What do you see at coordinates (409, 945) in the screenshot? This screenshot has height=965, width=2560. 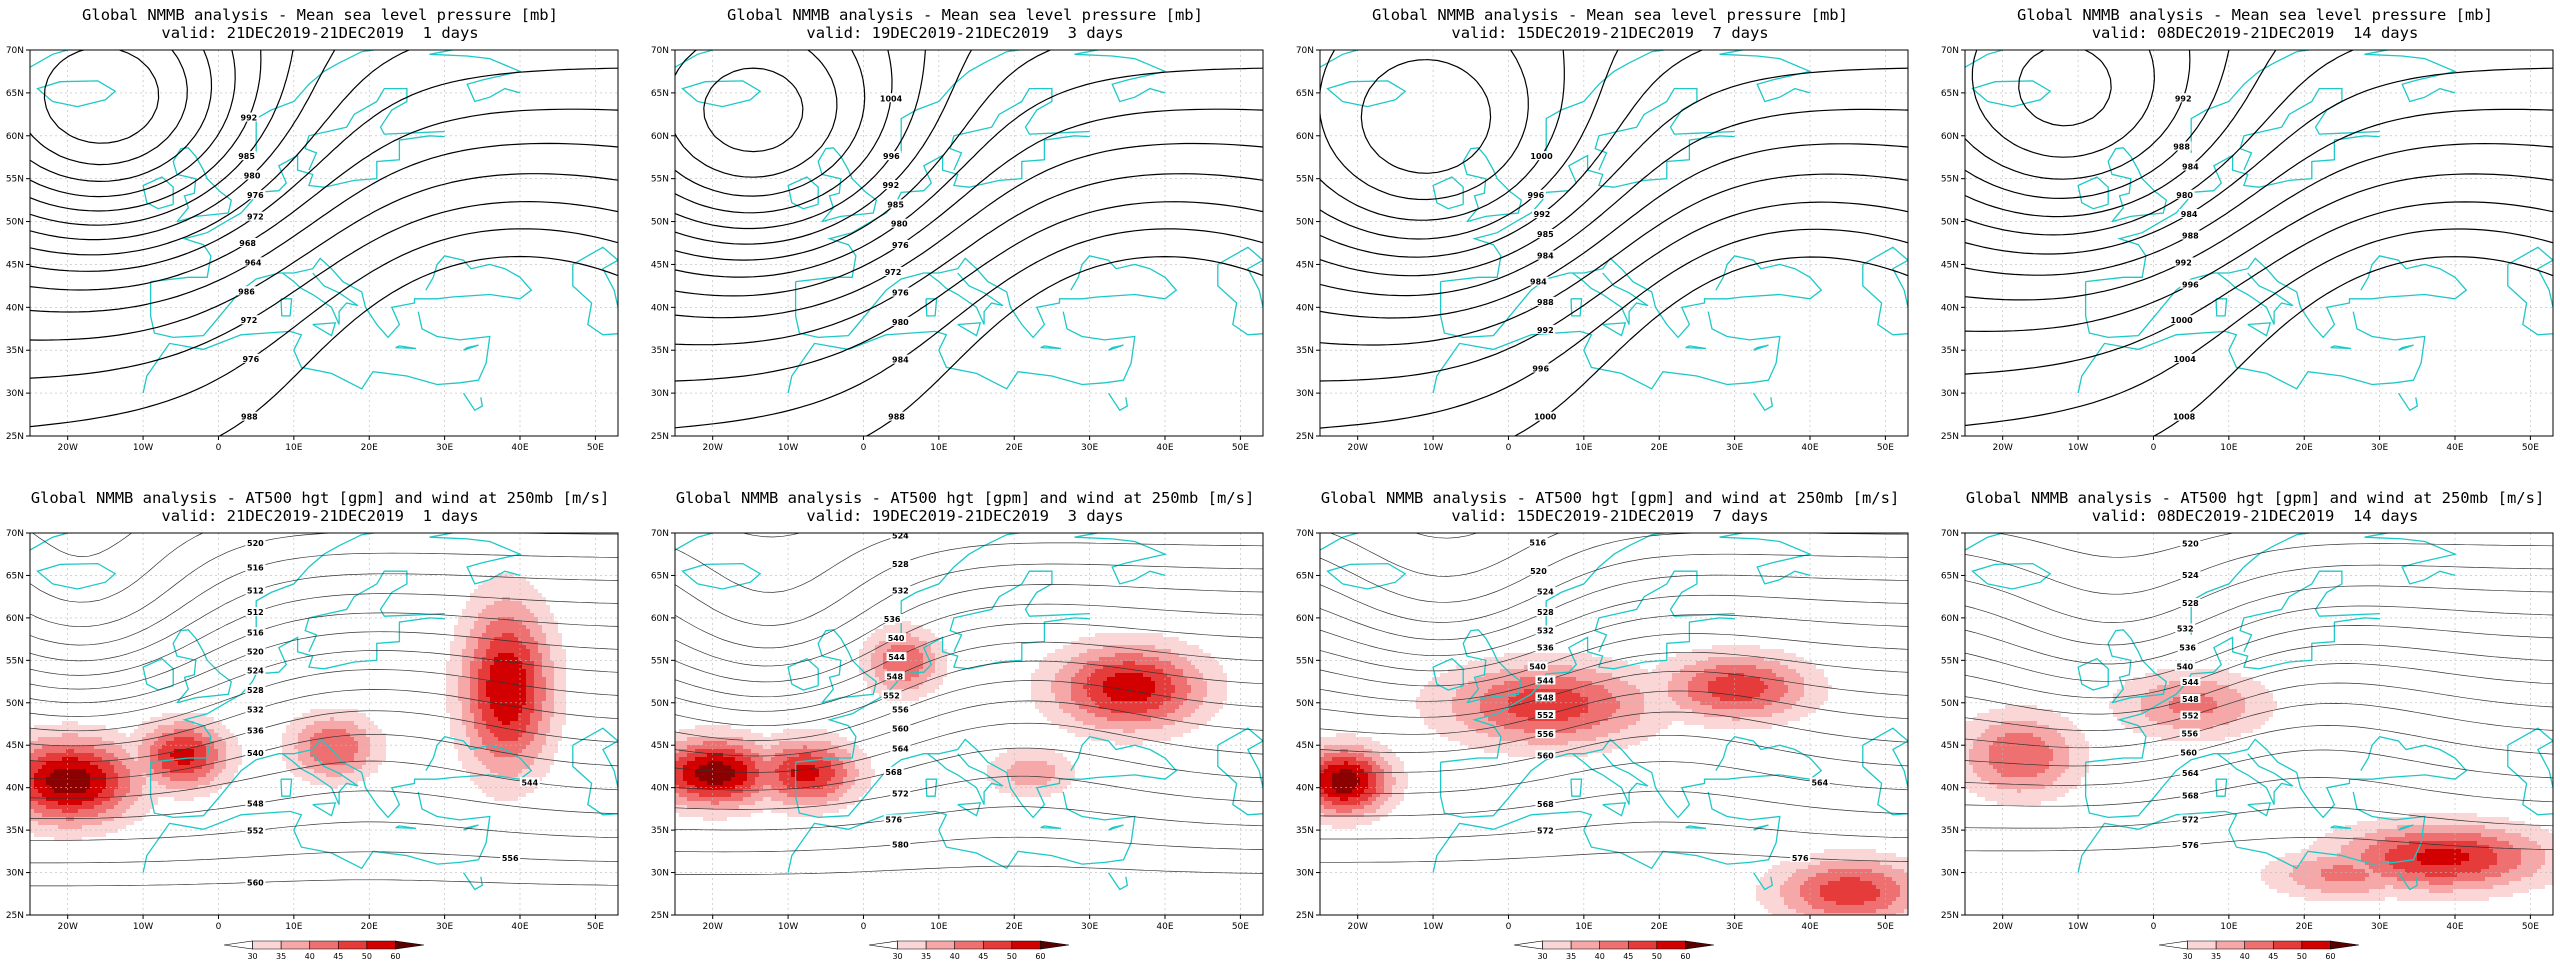 I see `colorbar-swatch` at bounding box center [409, 945].